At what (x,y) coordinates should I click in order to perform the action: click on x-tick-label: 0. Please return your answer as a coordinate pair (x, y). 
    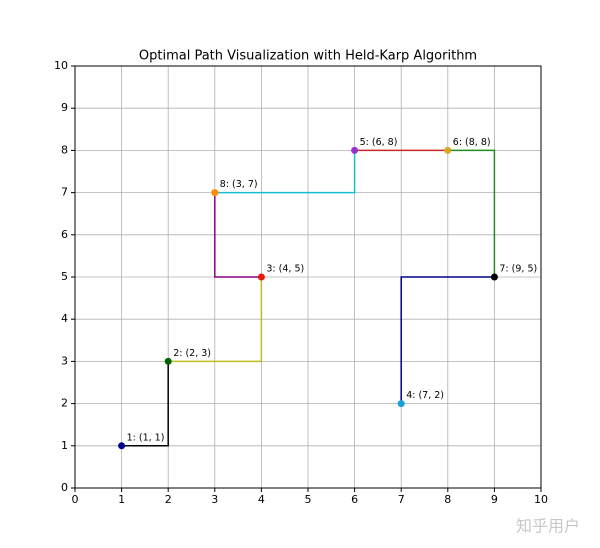
    Looking at the image, I should click on (75, 499).